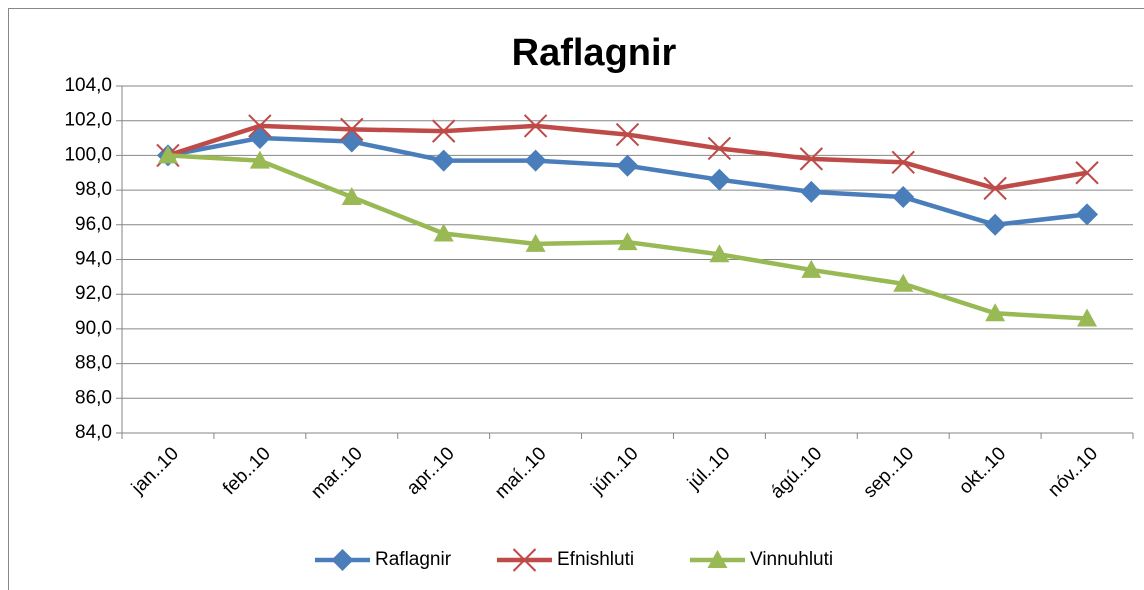  Describe the element at coordinates (337, 473) in the screenshot. I see `x-tick-label: mar..10` at that location.